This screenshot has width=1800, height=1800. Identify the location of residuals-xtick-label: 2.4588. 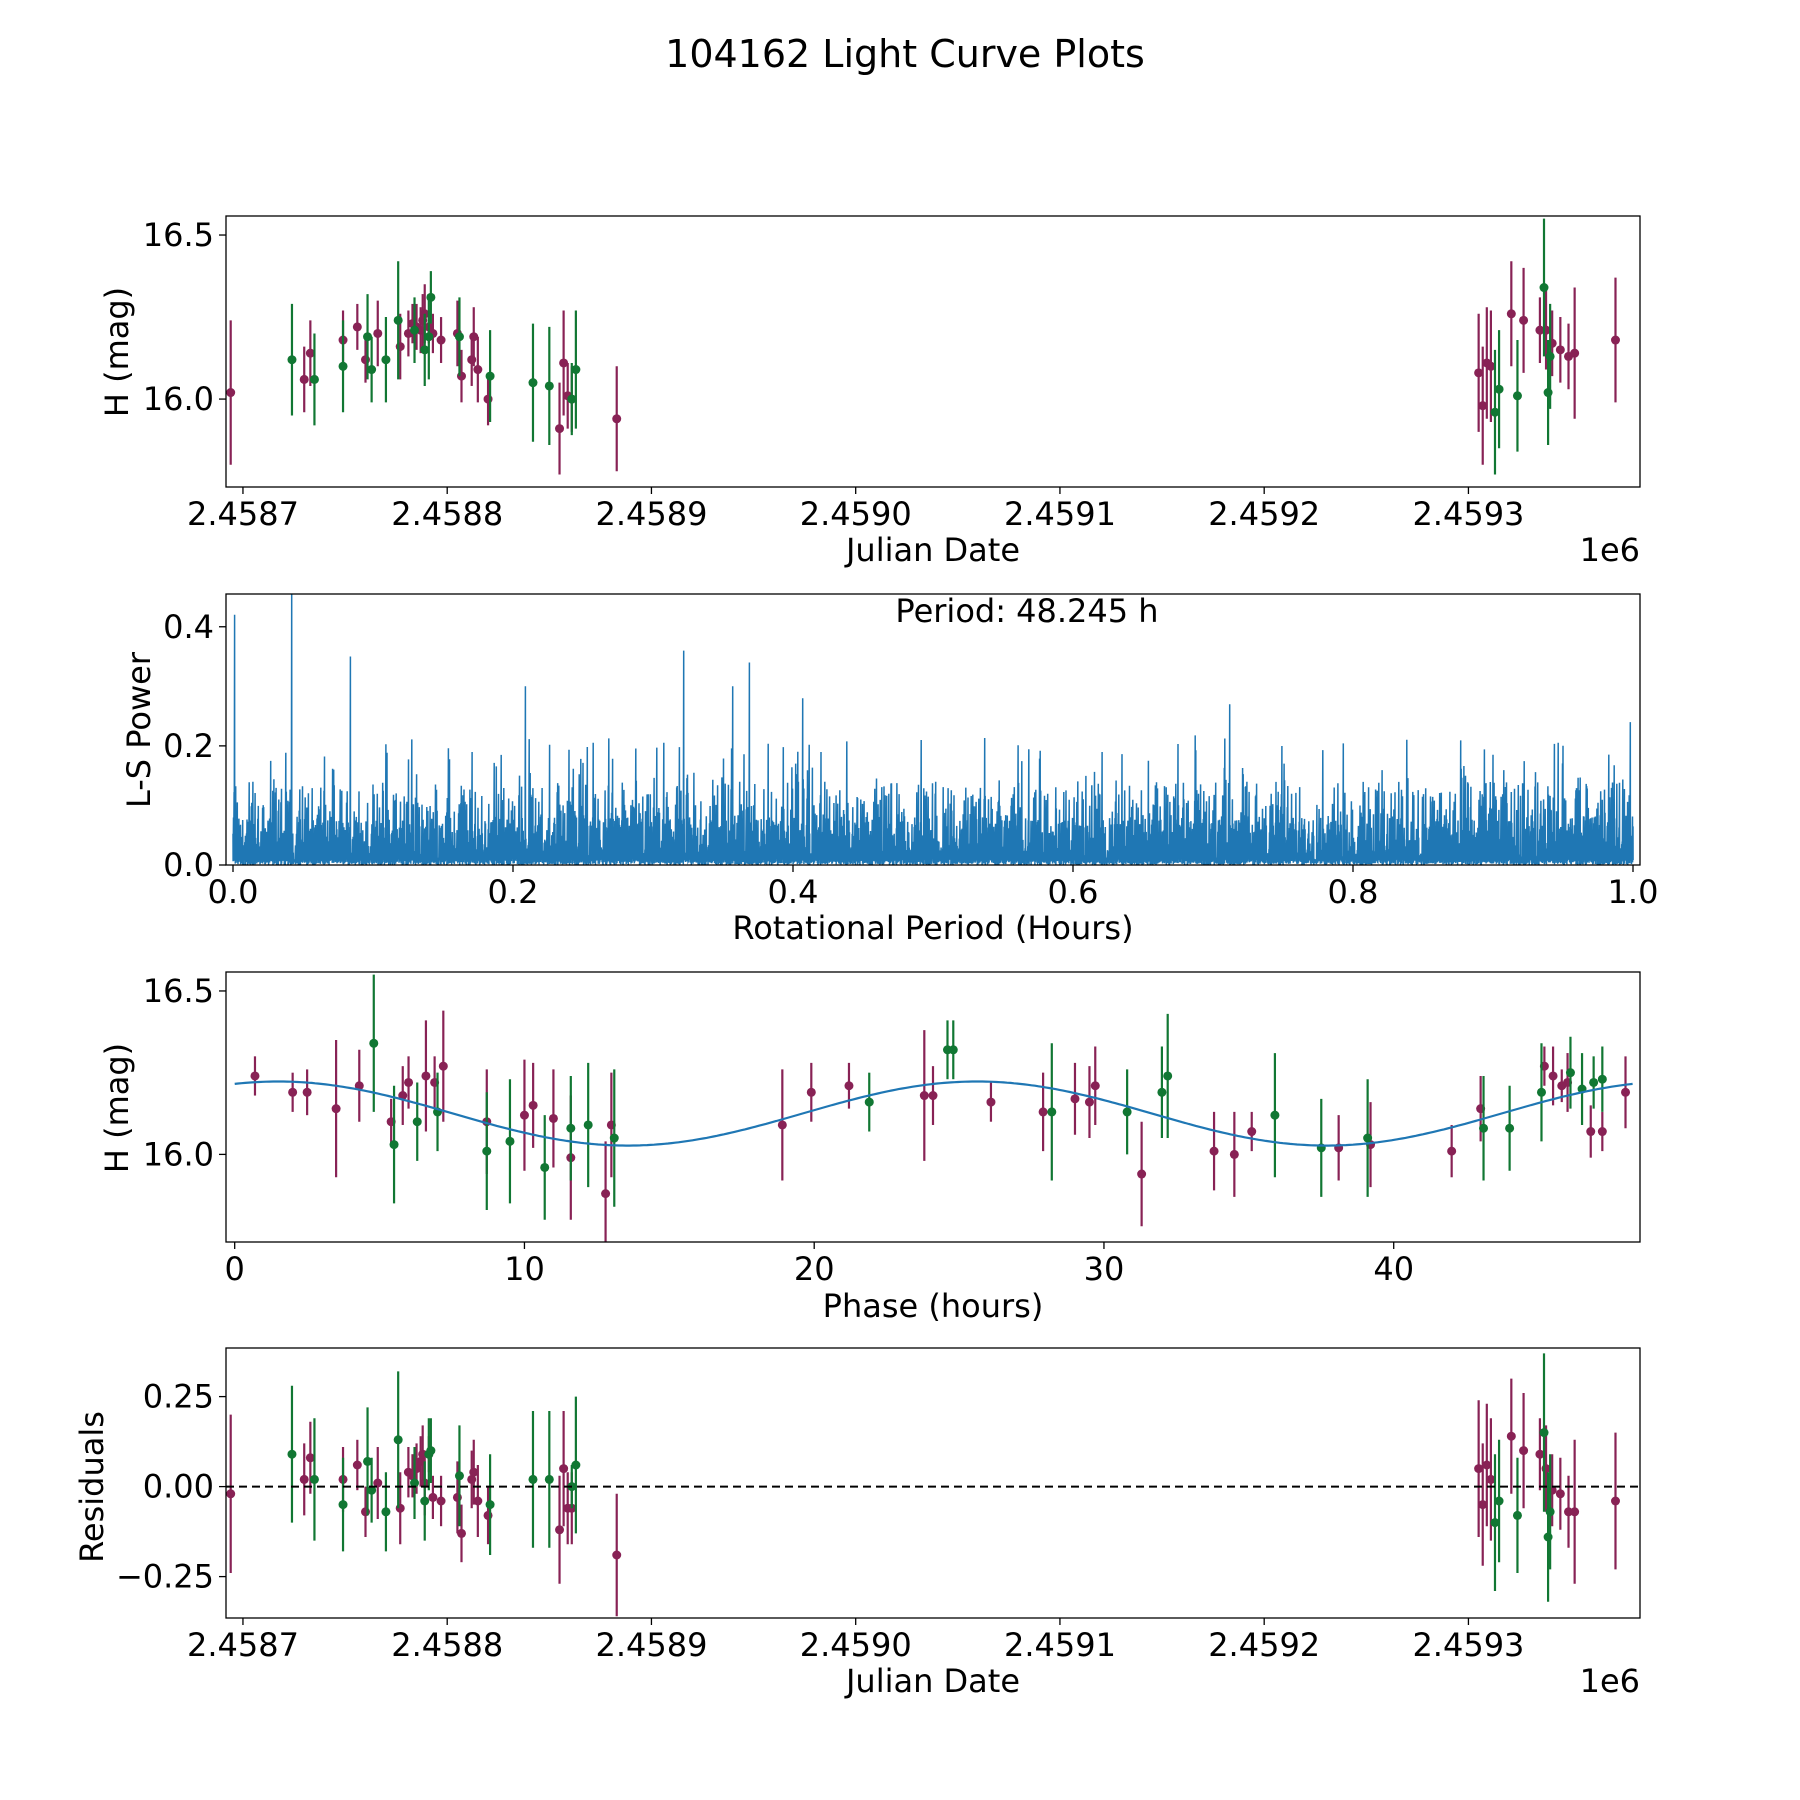
(447, 1645).